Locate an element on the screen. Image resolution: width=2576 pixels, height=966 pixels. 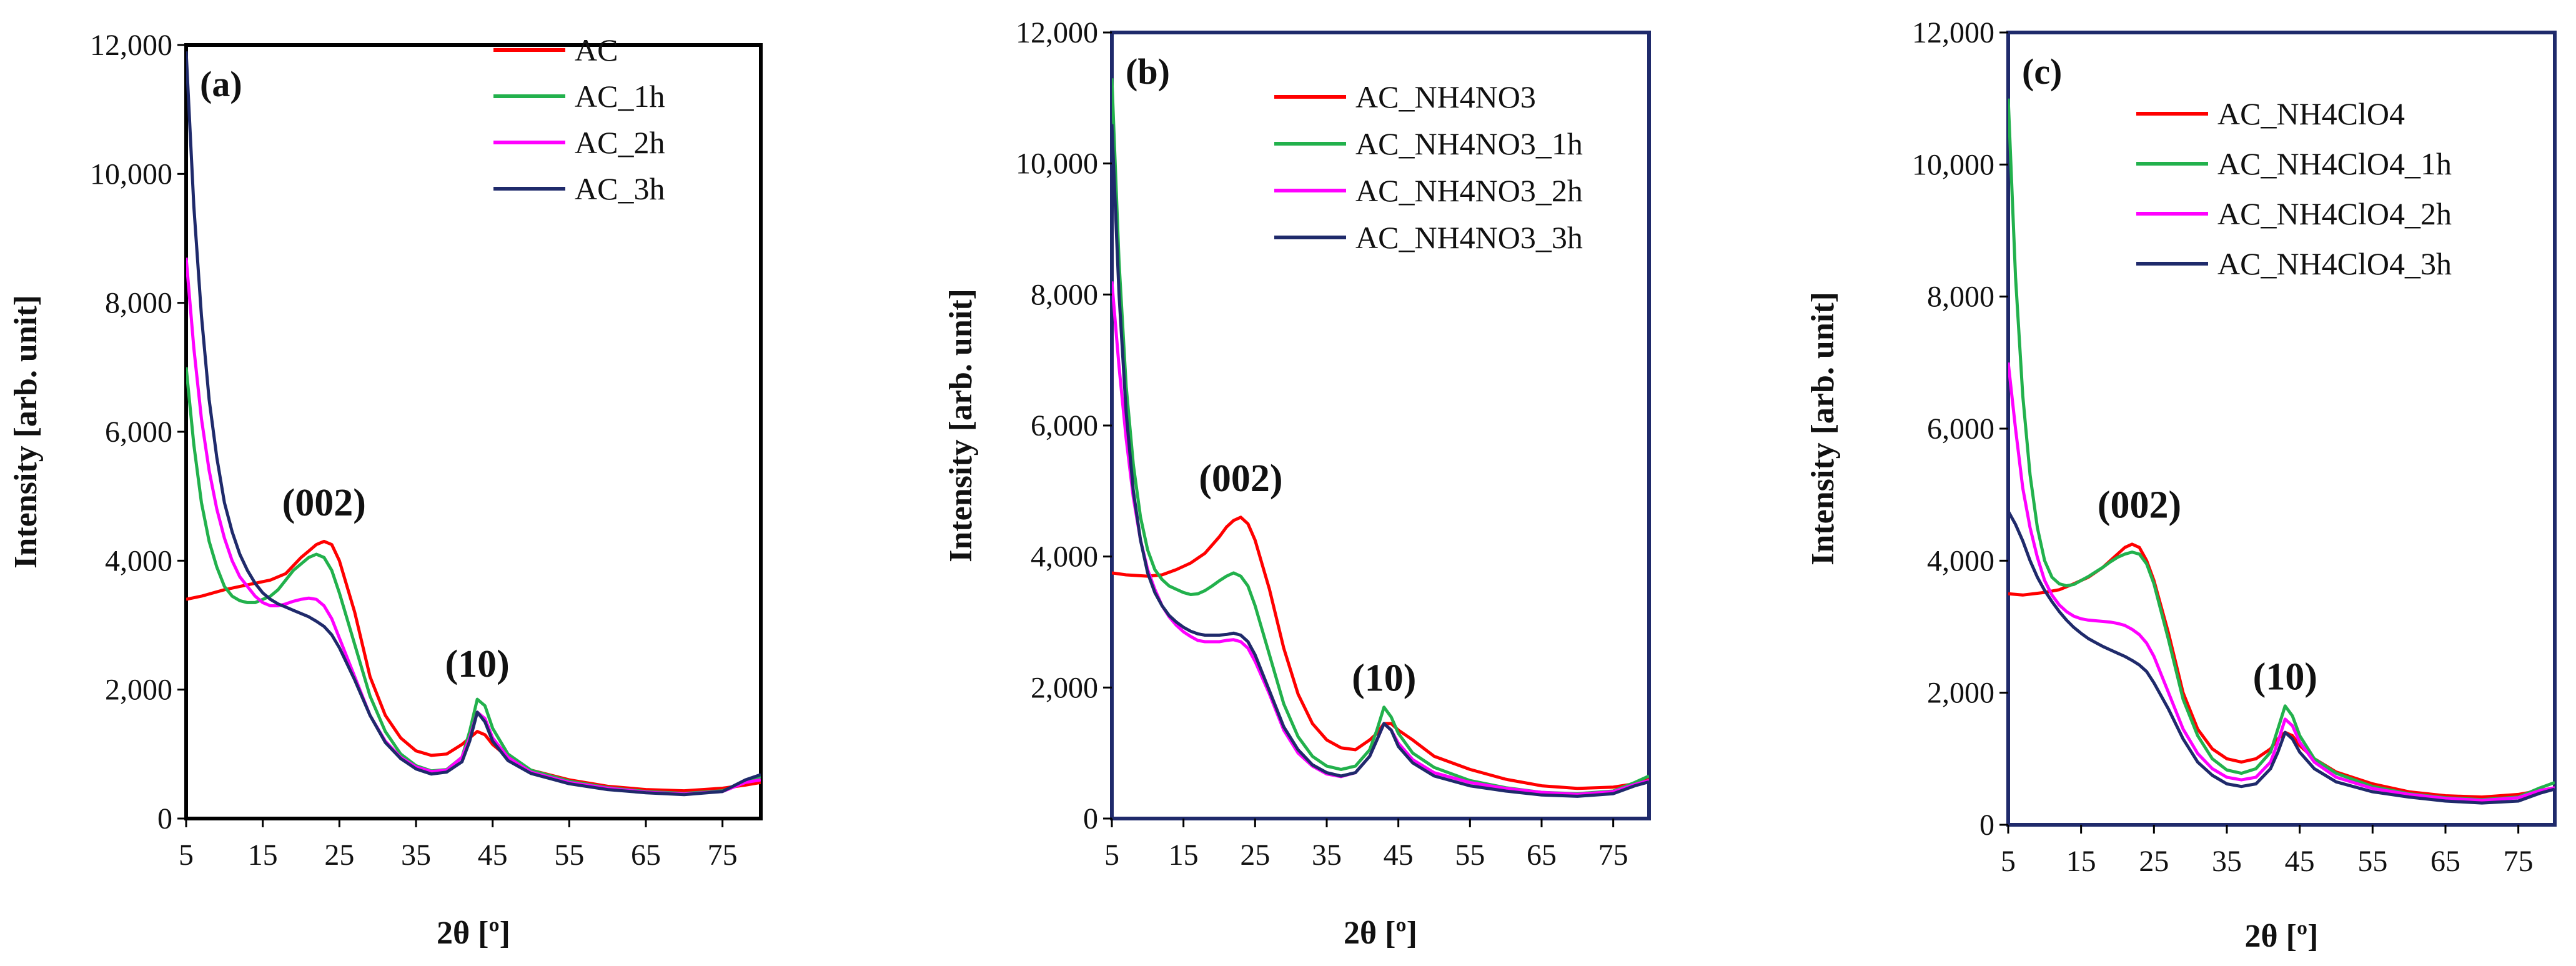
legend-entry: AC_NH4NO3_3h is located at coordinates (1469, 237).